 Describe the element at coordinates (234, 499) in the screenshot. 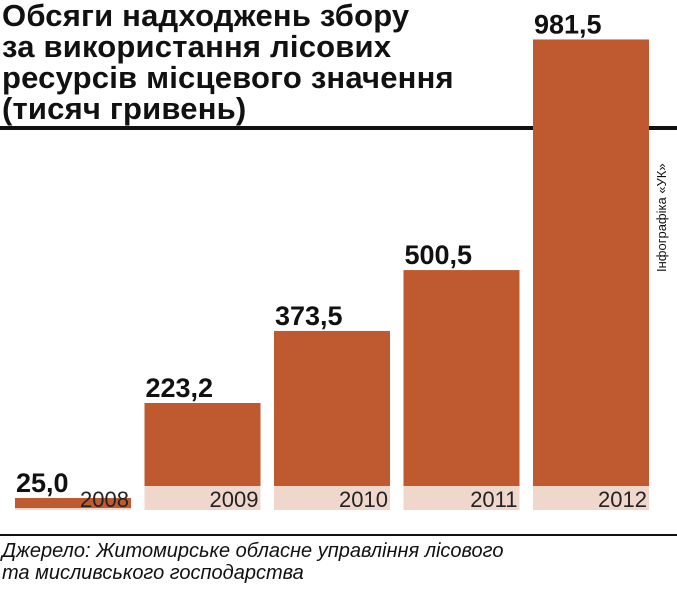

I see `x-tick-label: 2009` at that location.